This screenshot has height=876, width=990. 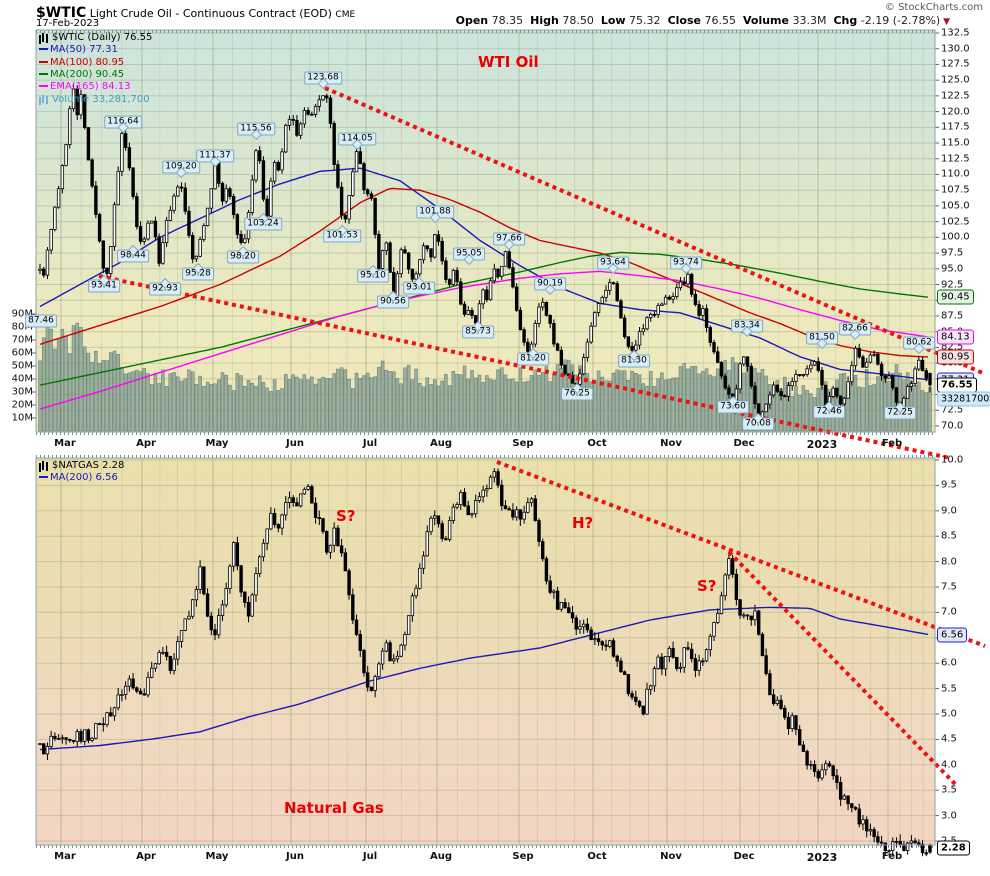 I want to click on x-axis-band-bottom, so click(x=495, y=860).